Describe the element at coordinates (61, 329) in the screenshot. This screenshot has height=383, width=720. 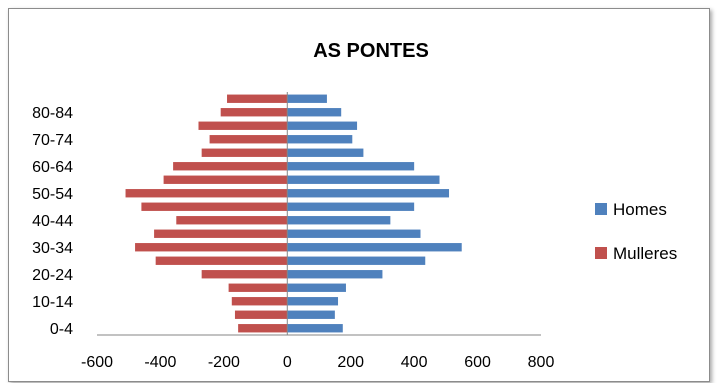
I see `y-tick-label: 0-4` at that location.